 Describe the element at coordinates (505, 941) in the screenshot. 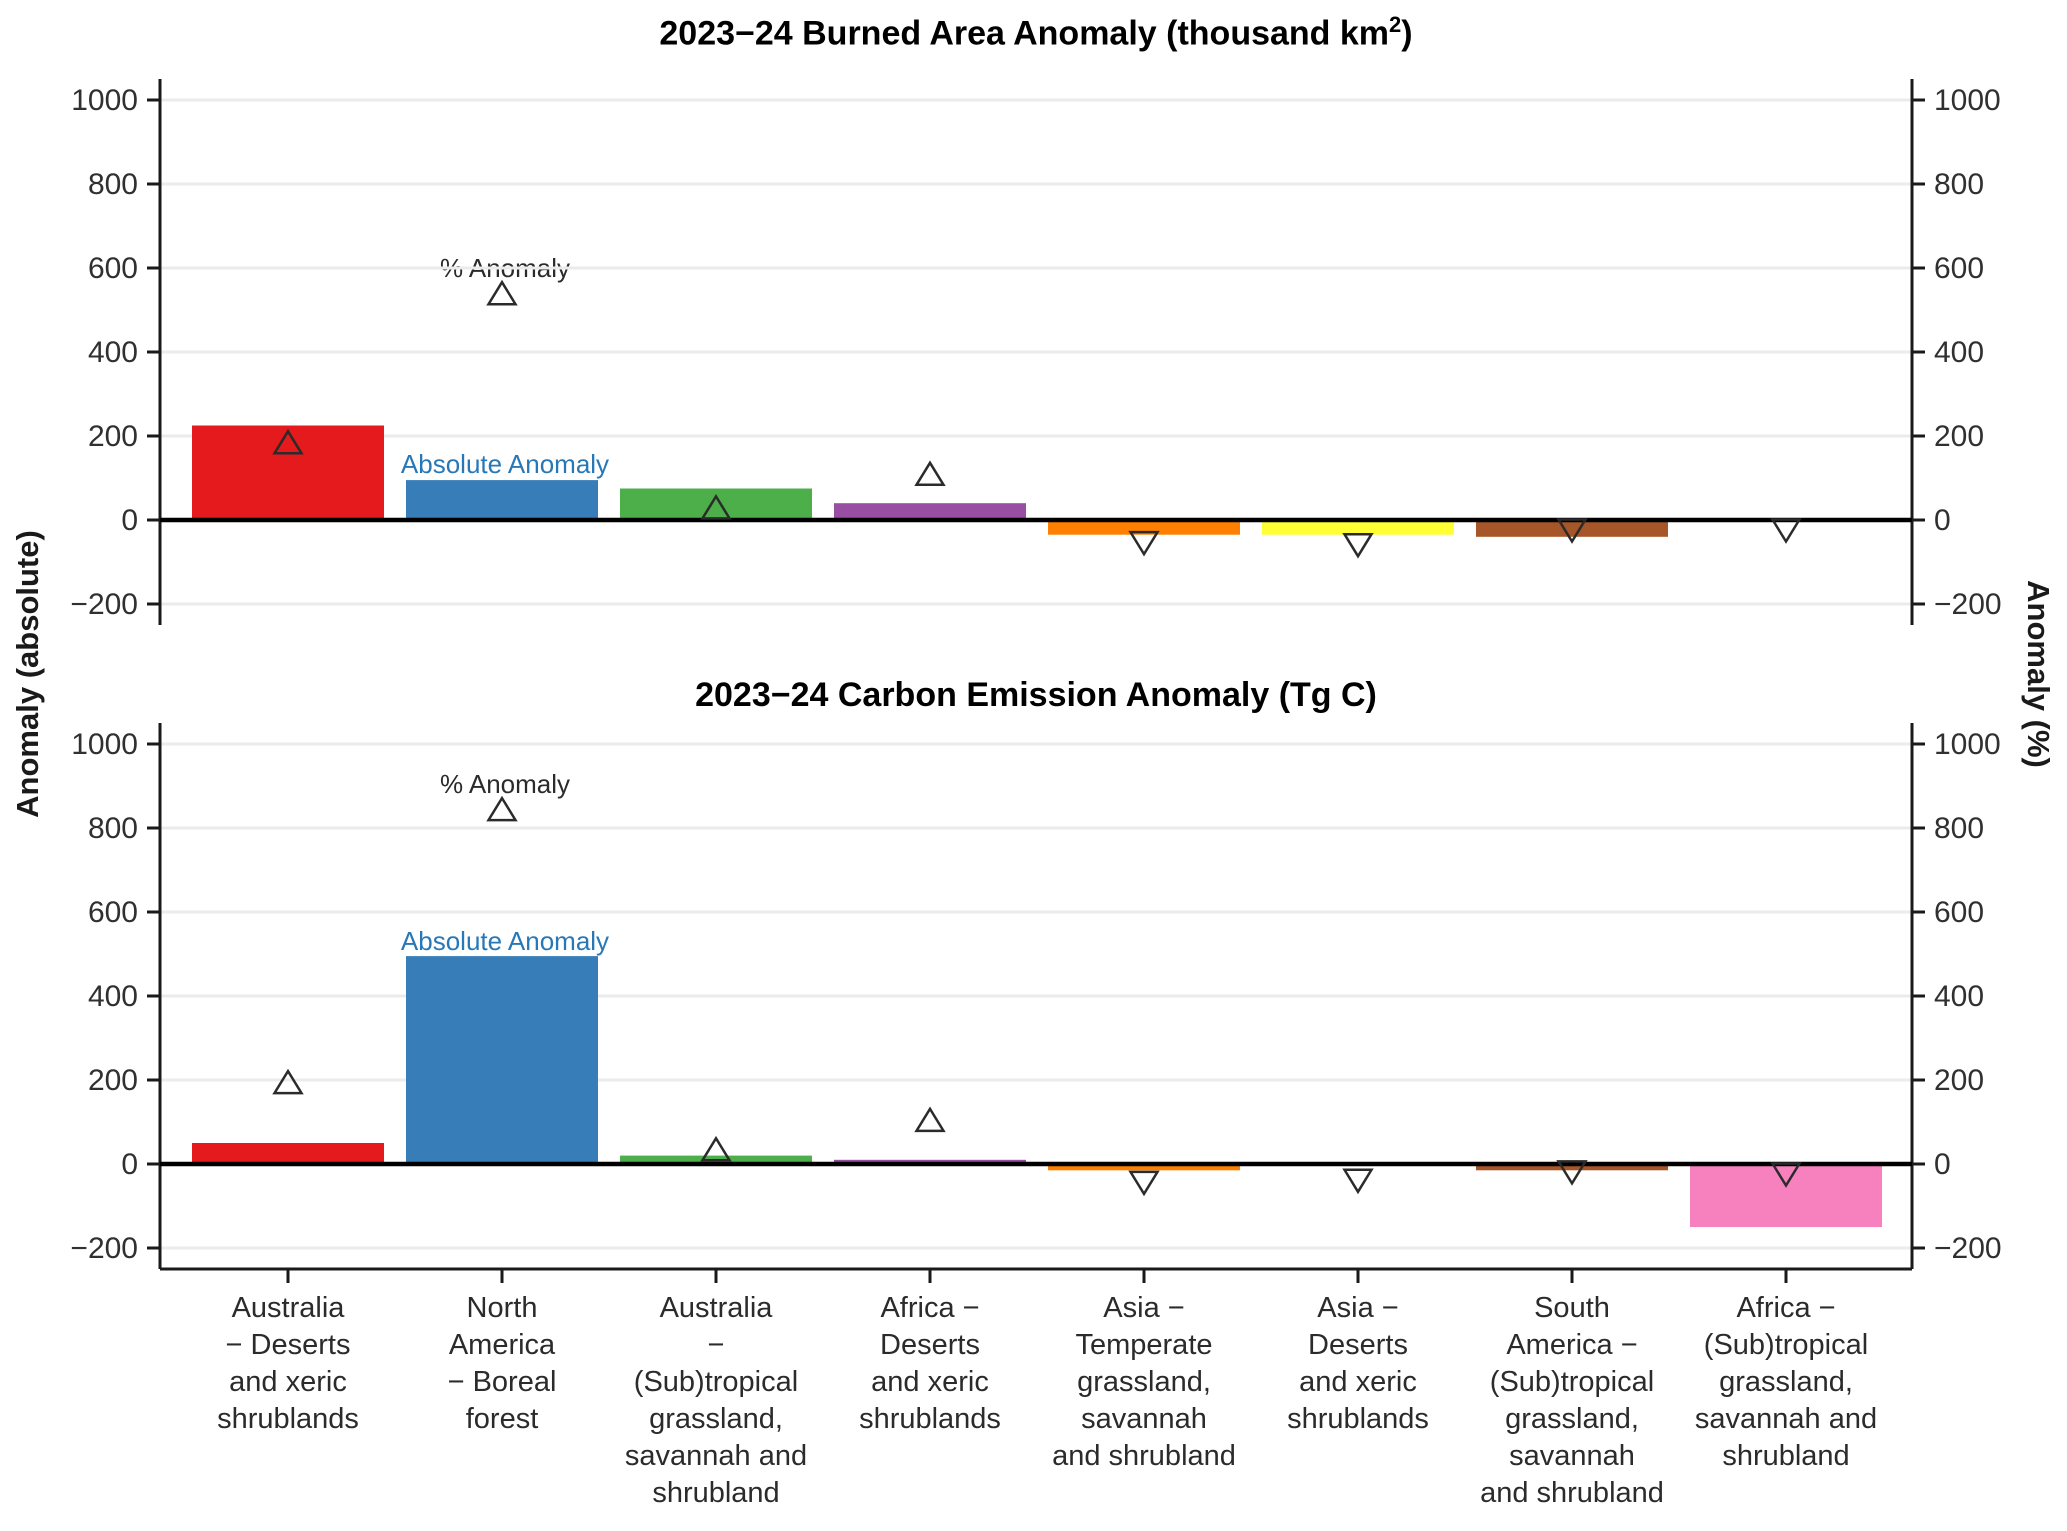

I see `absolute-anomaly-annotation-bottom: Absolute Anomaly` at that location.